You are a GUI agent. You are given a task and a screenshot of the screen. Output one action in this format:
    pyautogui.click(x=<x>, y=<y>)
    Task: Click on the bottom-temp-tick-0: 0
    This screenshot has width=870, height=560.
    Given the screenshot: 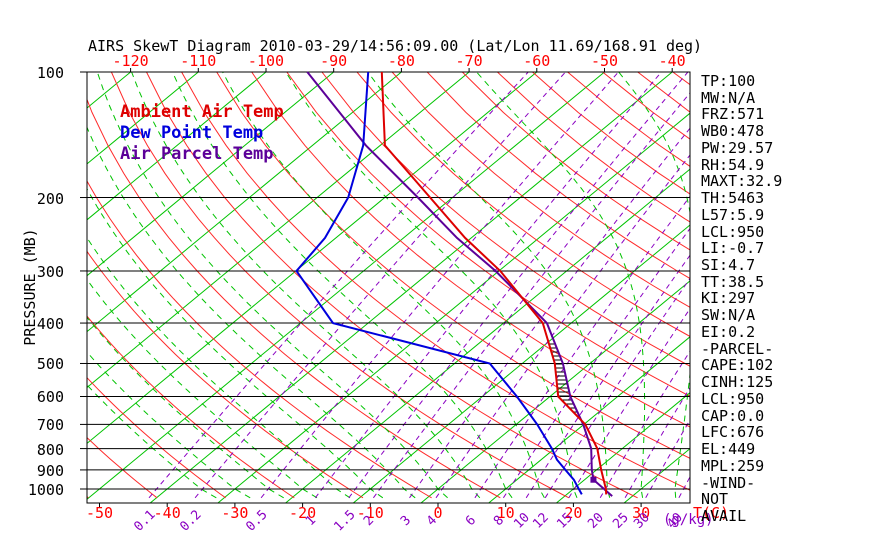 What is the action you would take?
    pyautogui.click(x=438, y=513)
    